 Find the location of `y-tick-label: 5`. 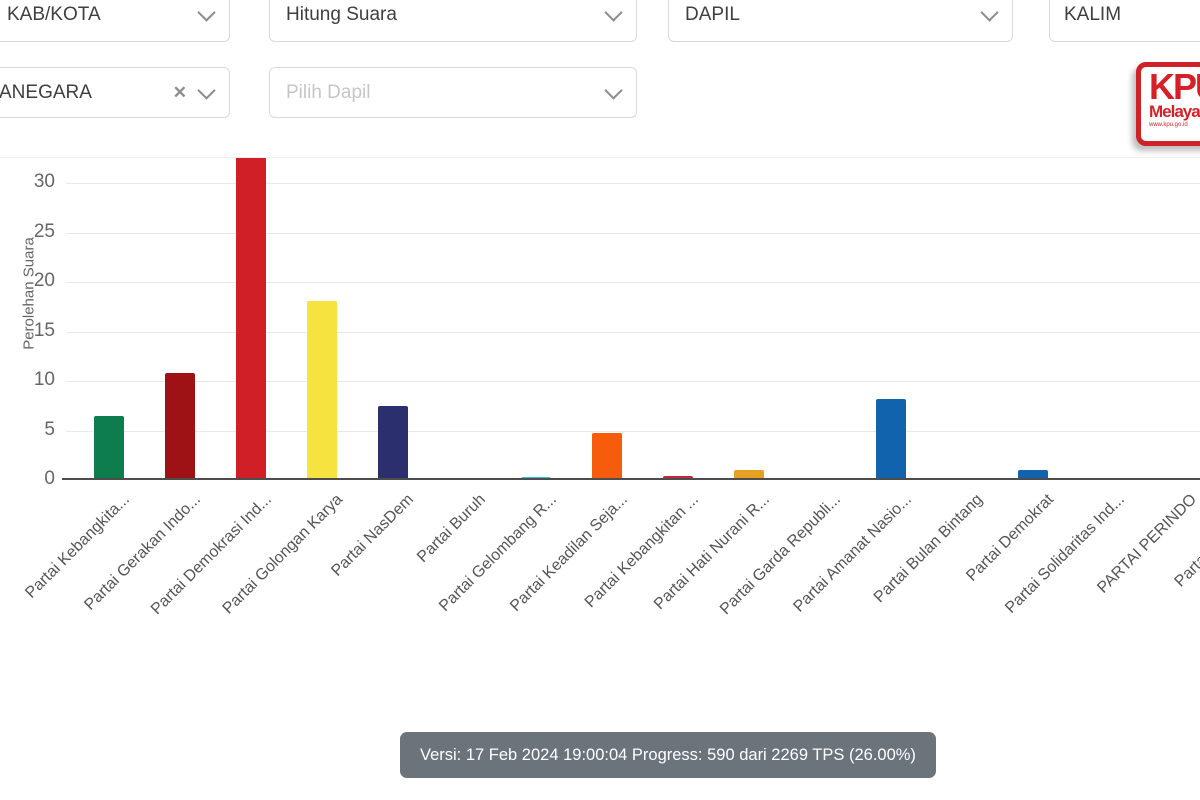

y-tick-label: 5 is located at coordinates (49, 429).